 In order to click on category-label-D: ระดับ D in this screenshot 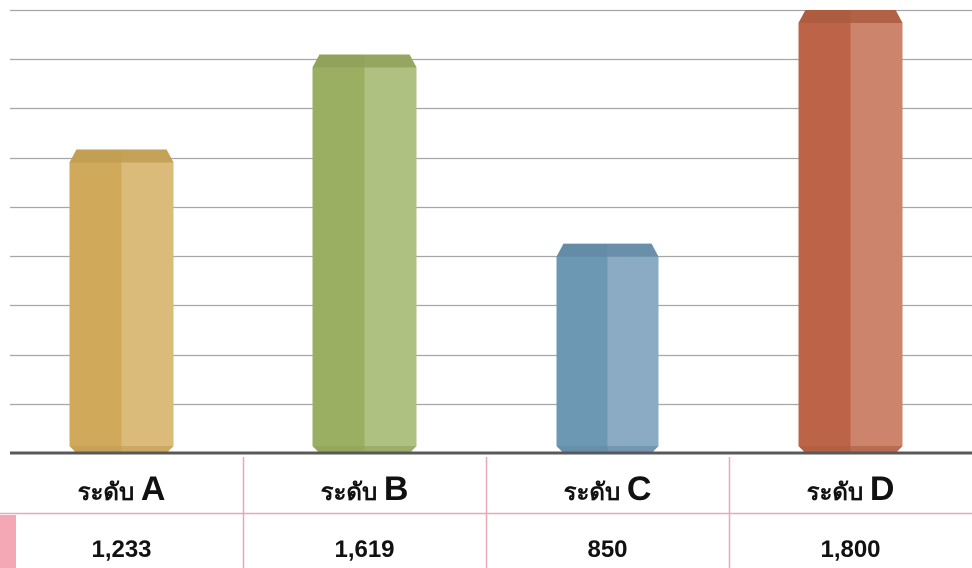, I will do `click(851, 489)`.